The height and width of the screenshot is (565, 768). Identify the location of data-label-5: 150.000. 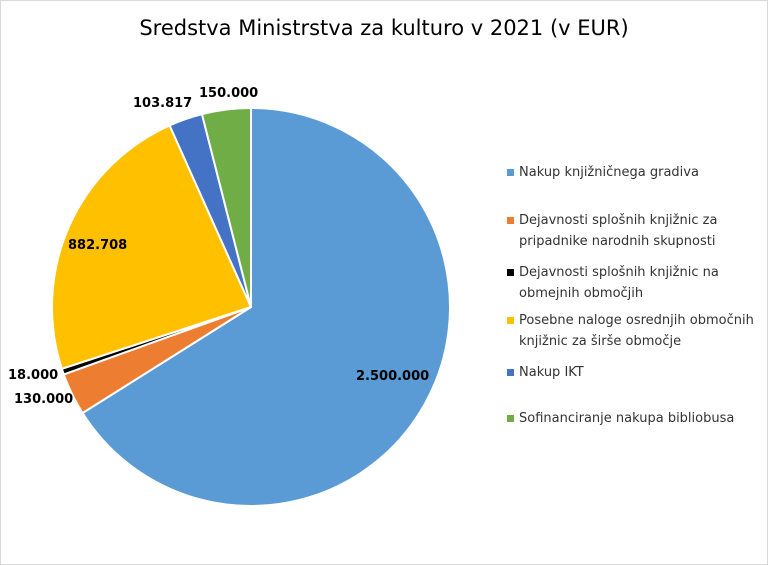
(229, 93).